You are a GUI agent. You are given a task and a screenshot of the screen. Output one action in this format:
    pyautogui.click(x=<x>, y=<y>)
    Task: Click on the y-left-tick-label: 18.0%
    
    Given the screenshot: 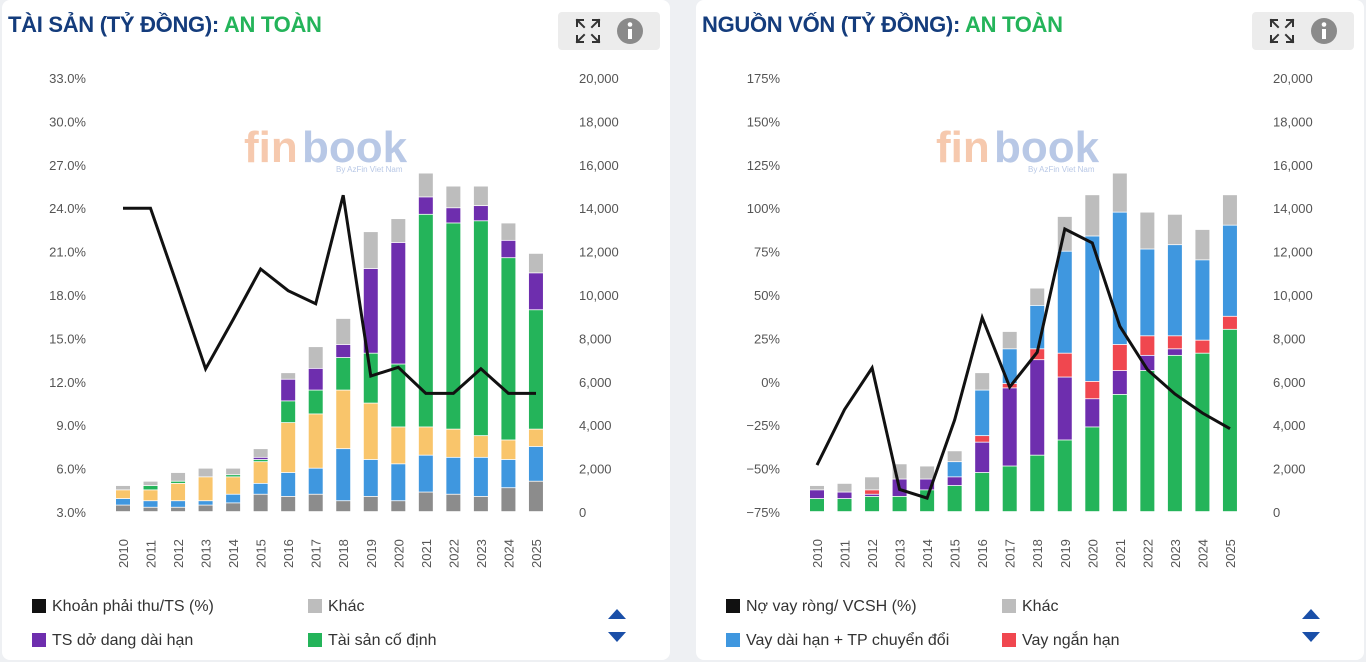 What is the action you would take?
    pyautogui.click(x=67, y=295)
    